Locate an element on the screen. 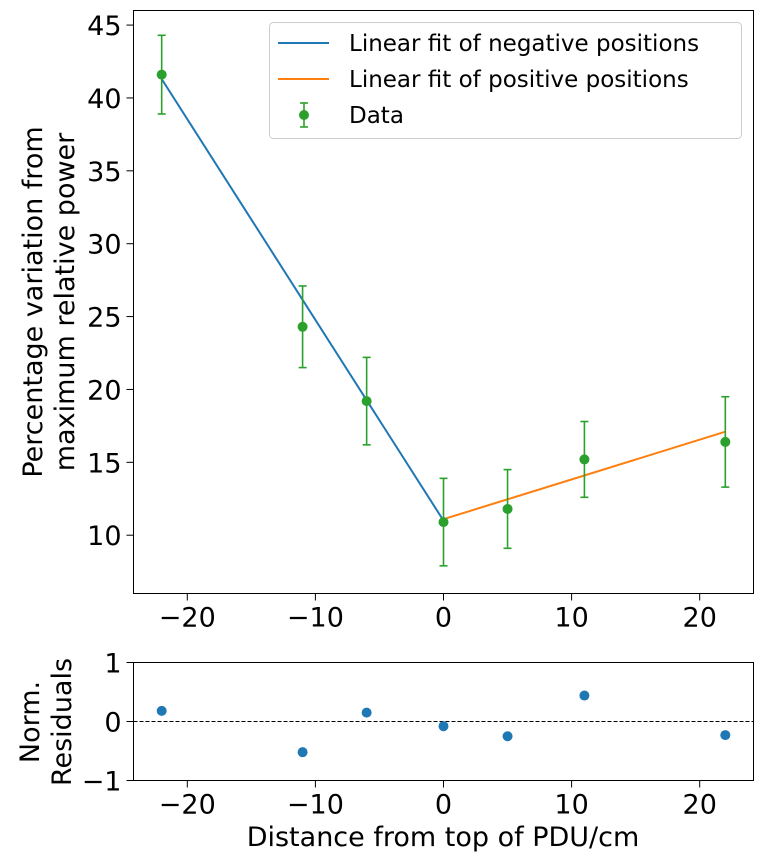  legend-marker-swatch is located at coordinates (304, 115).